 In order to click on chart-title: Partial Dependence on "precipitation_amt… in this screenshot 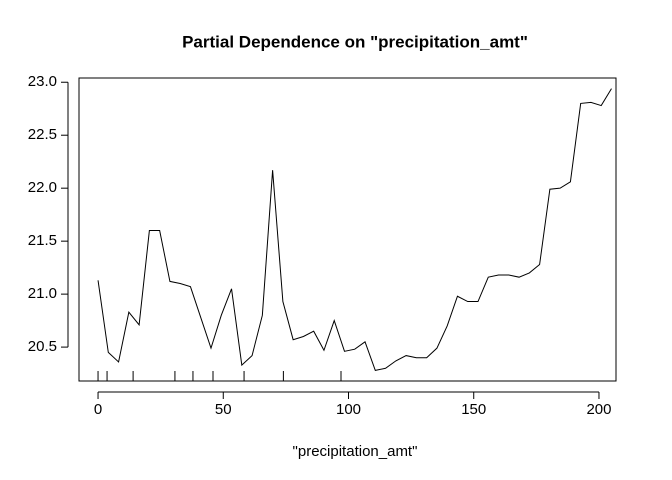, I will do `click(355, 41)`.